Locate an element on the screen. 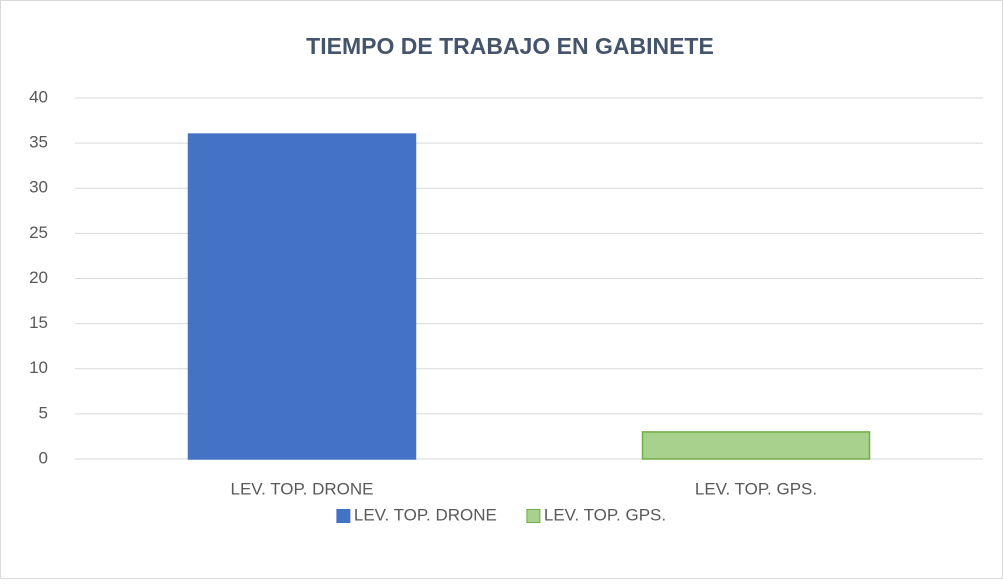 The width and height of the screenshot is (1003, 584). y-tick-label: 40 is located at coordinates (38, 96).